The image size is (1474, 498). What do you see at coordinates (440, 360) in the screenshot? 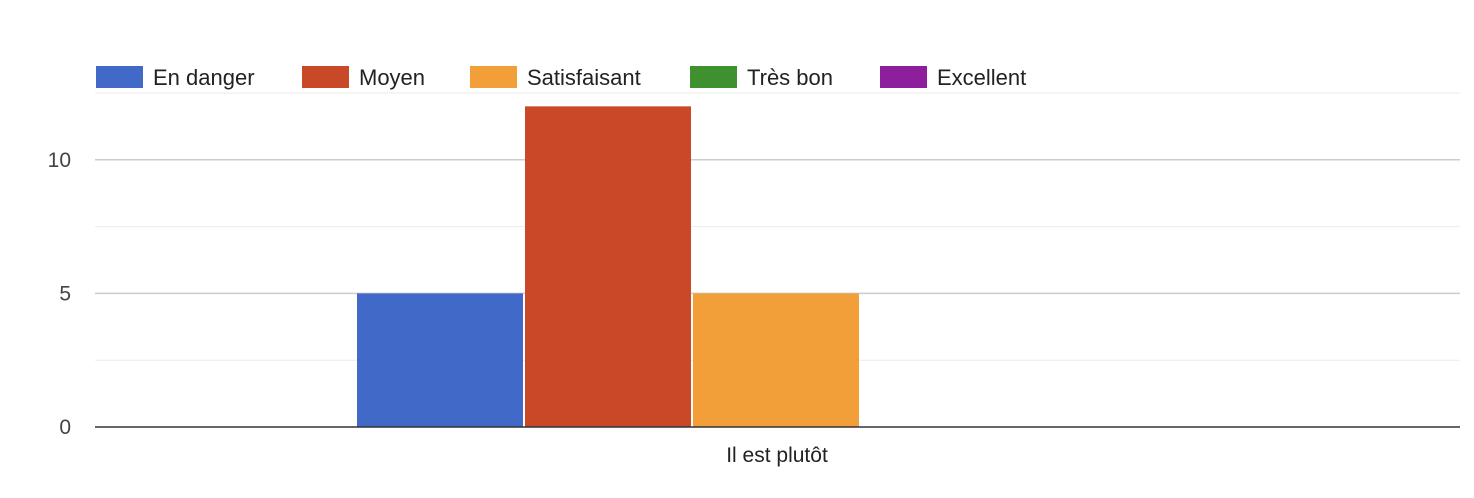
I see `bar-en-danger` at bounding box center [440, 360].